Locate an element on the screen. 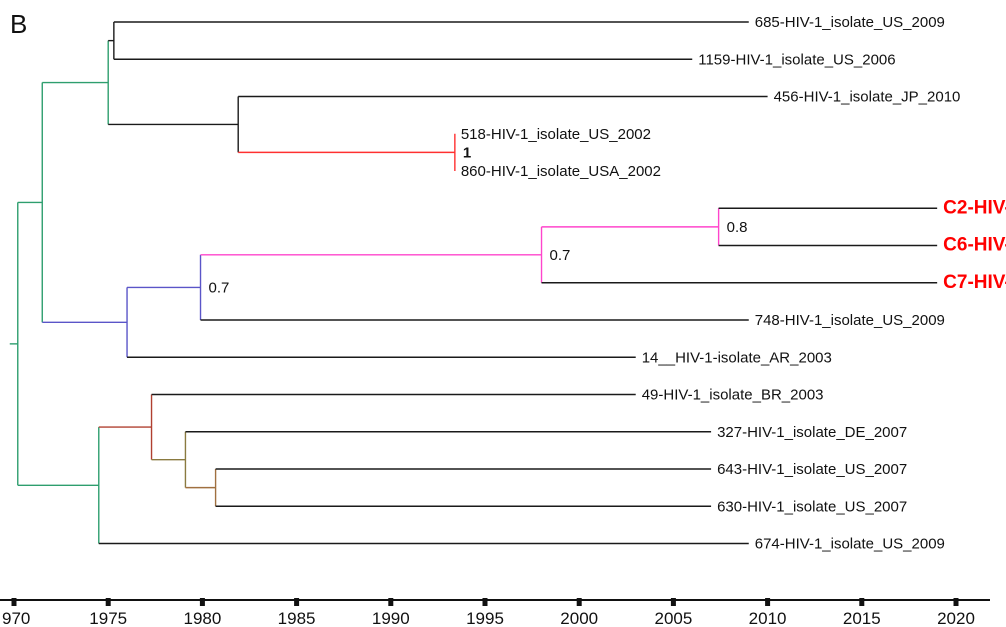 The width and height of the screenshot is (1006, 627). tip-label-t518: 518-HIV-1_isolate_US_2002 is located at coordinates (556, 134).